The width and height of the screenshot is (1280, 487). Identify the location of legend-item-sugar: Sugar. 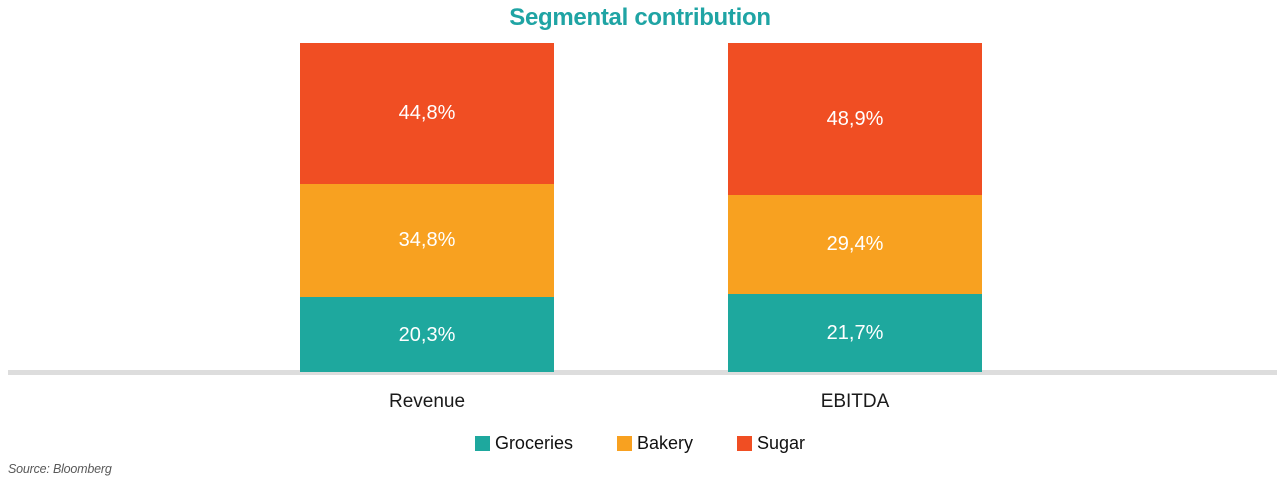
(771, 443).